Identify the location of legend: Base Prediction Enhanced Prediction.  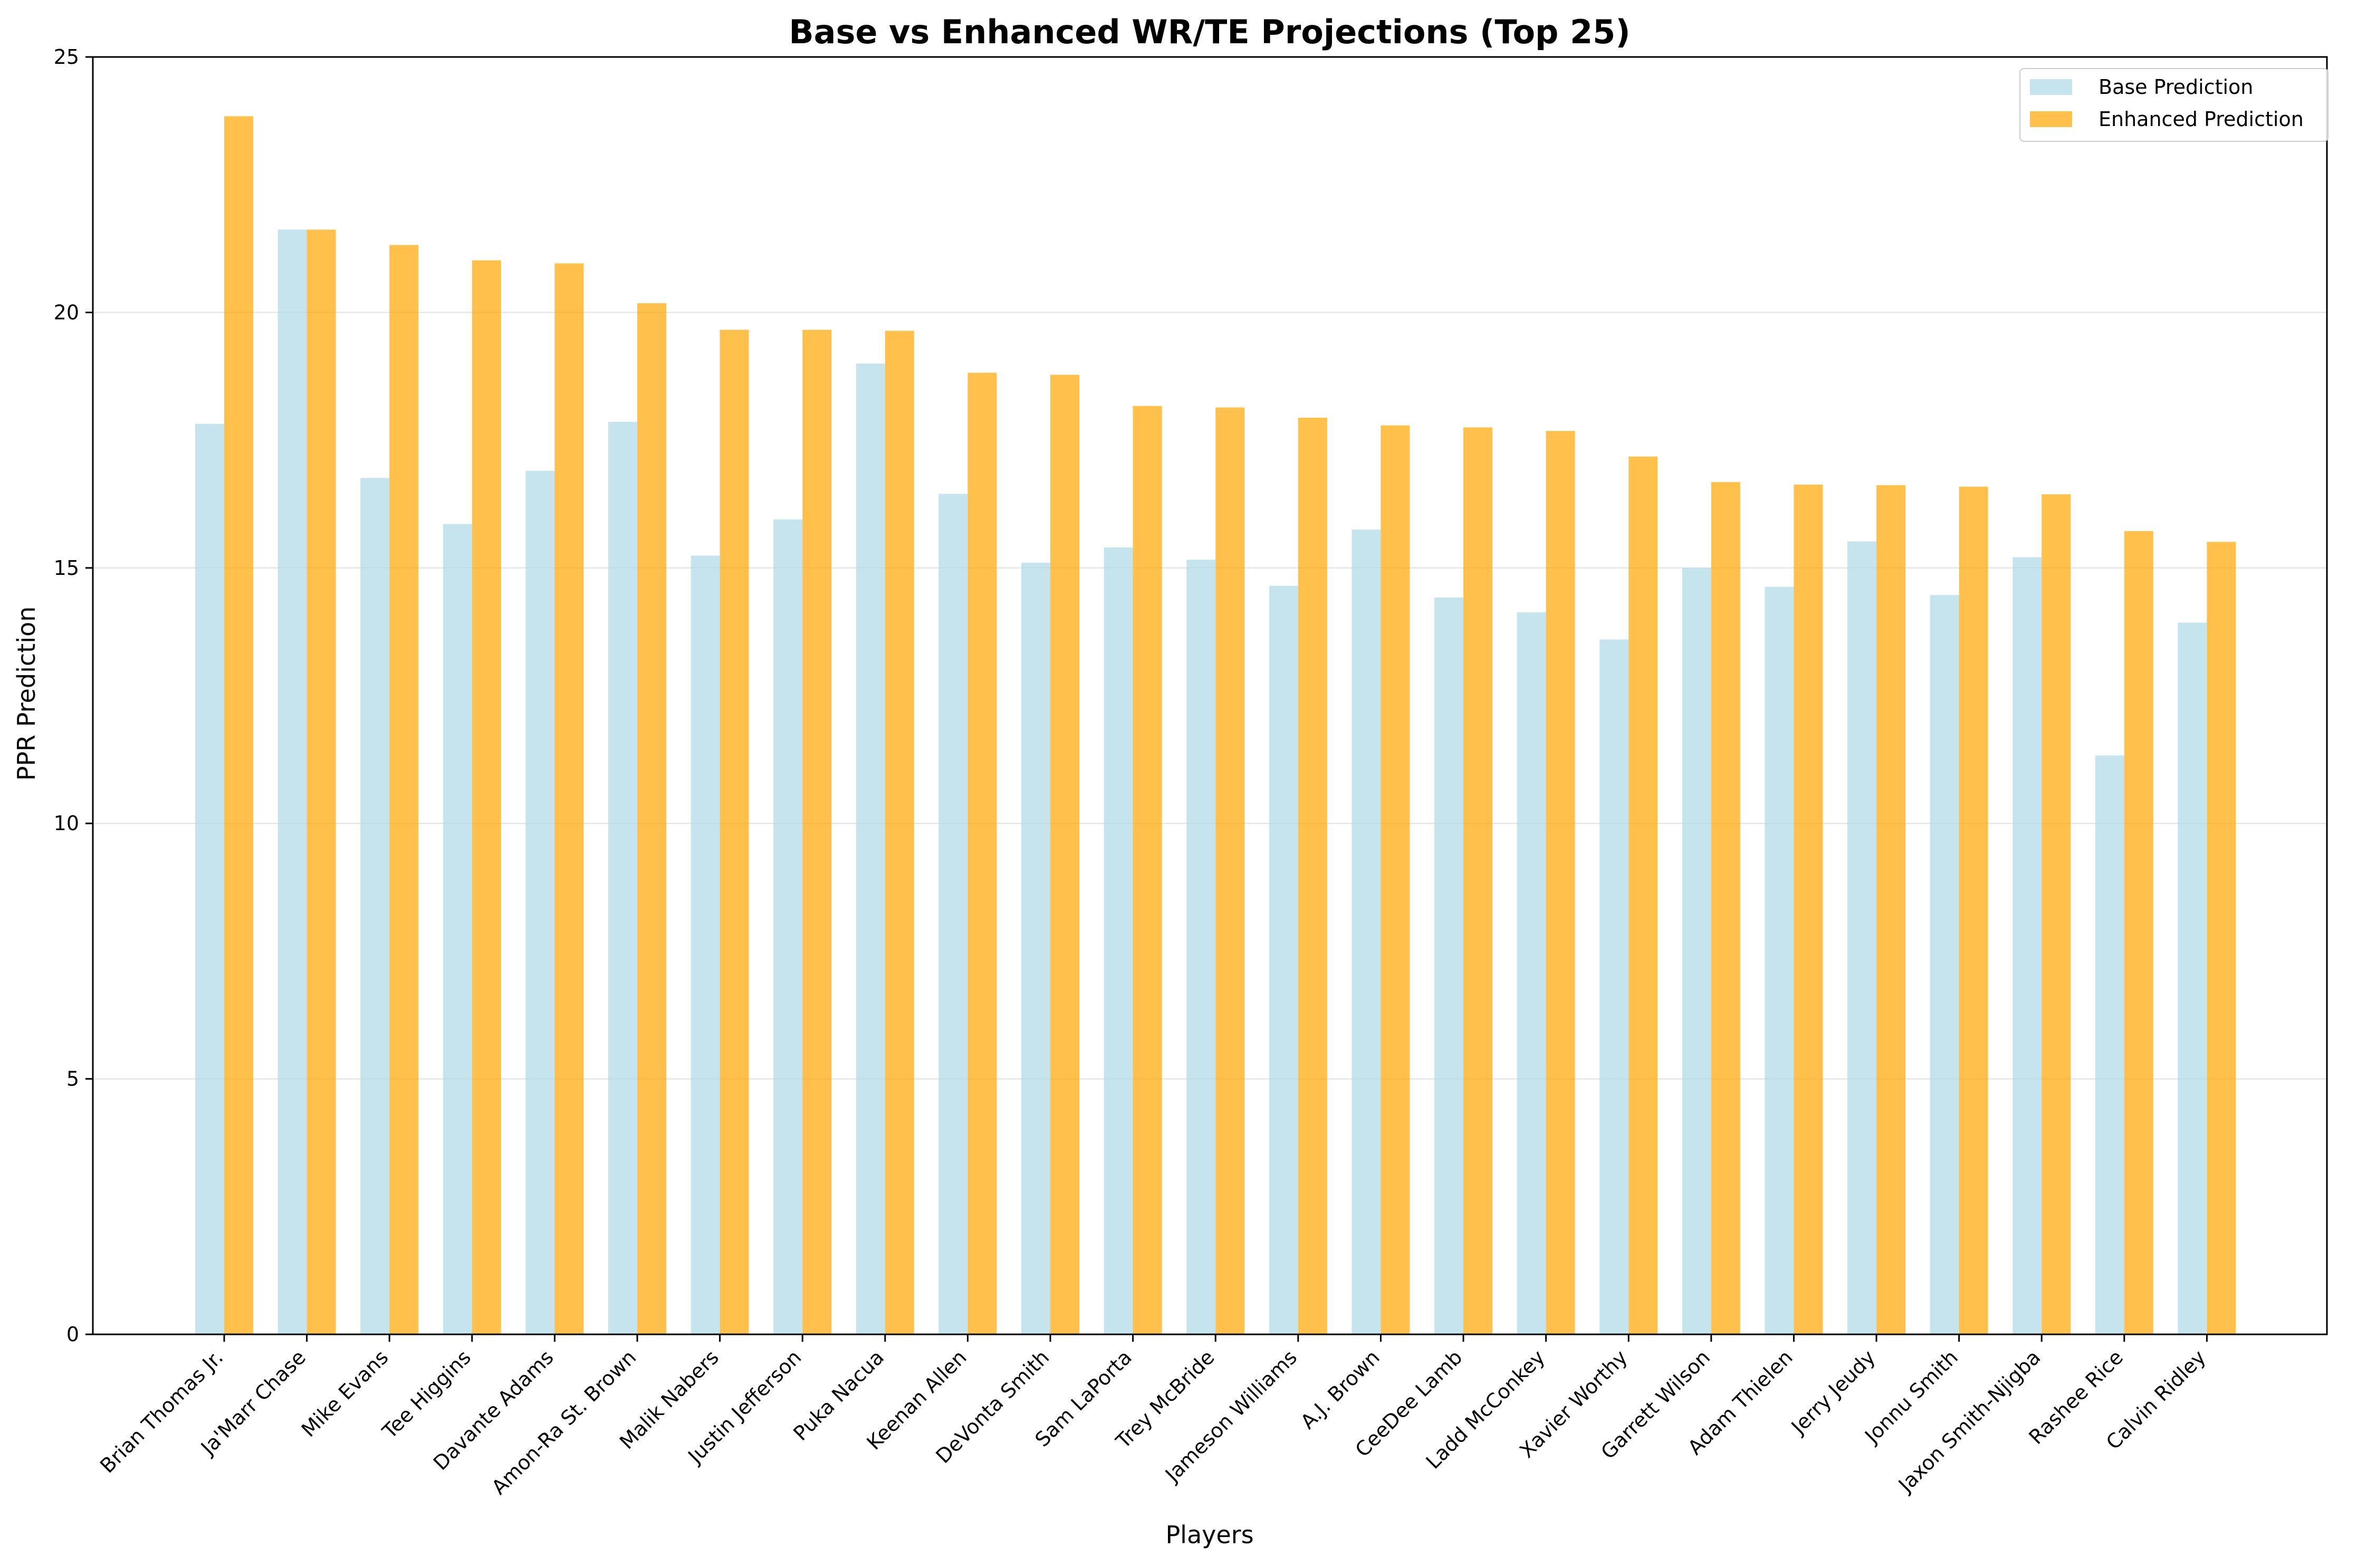
(2174, 105).